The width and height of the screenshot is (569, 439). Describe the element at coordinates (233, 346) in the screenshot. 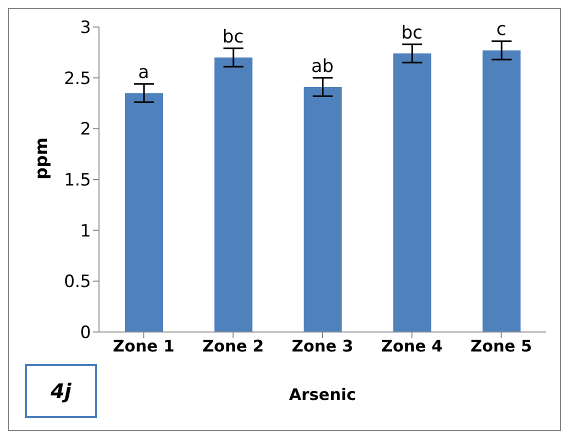

I see `x-tick-label: Zone 2` at that location.